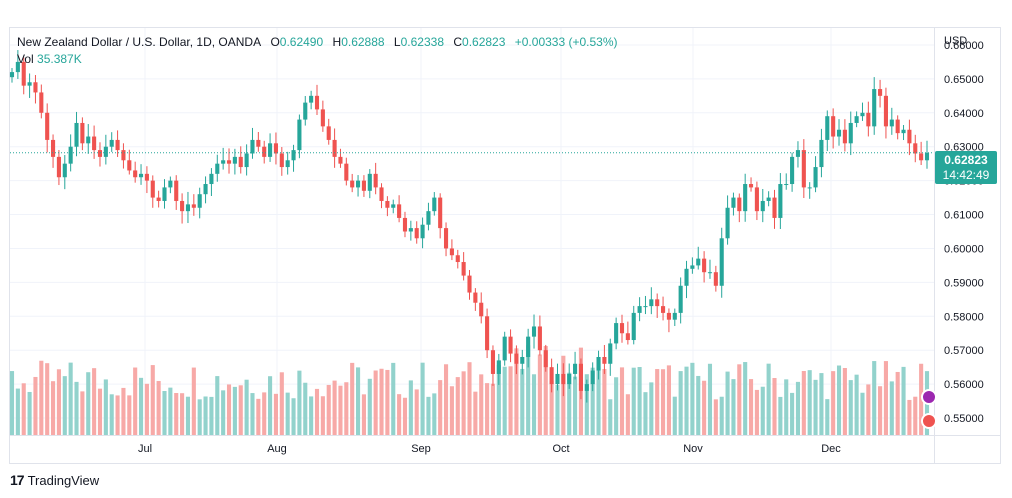 Image resolution: width=1012 pixels, height=498 pixels. I want to click on lightning-icon, so click(929, 397).